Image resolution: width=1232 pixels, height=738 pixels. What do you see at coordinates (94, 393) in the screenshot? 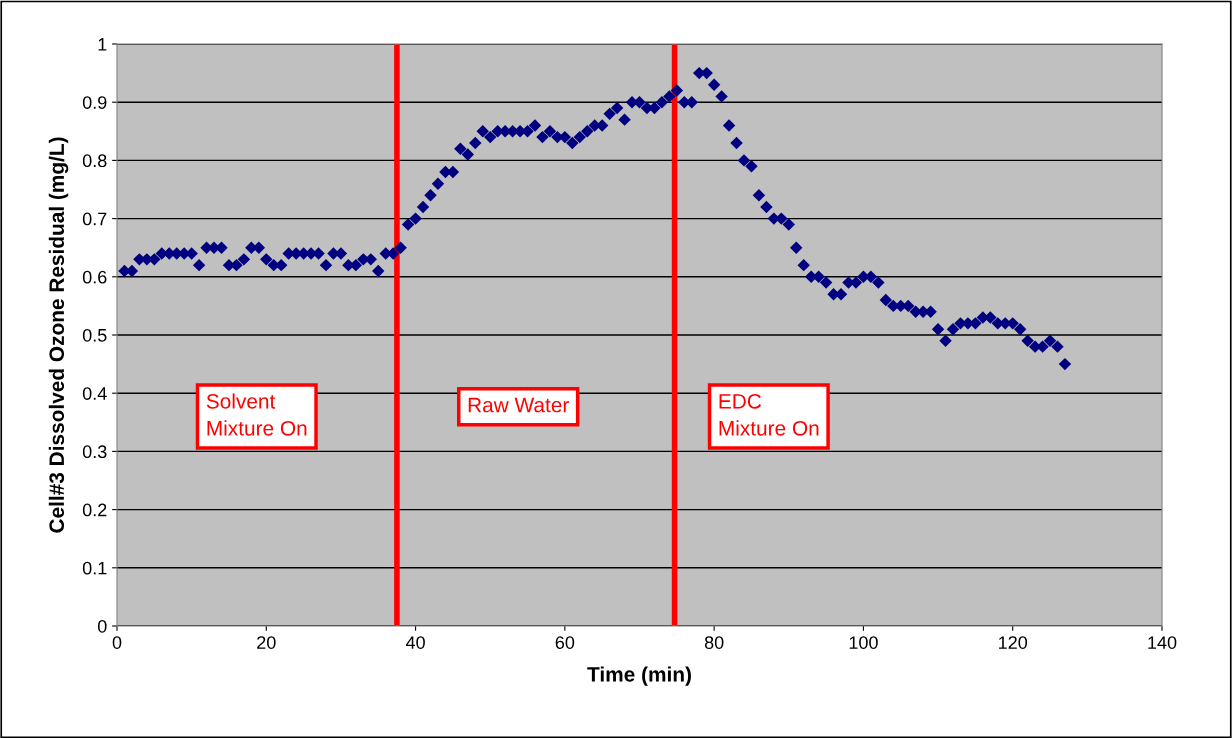
I see `y-tick-label: 0.4` at bounding box center [94, 393].